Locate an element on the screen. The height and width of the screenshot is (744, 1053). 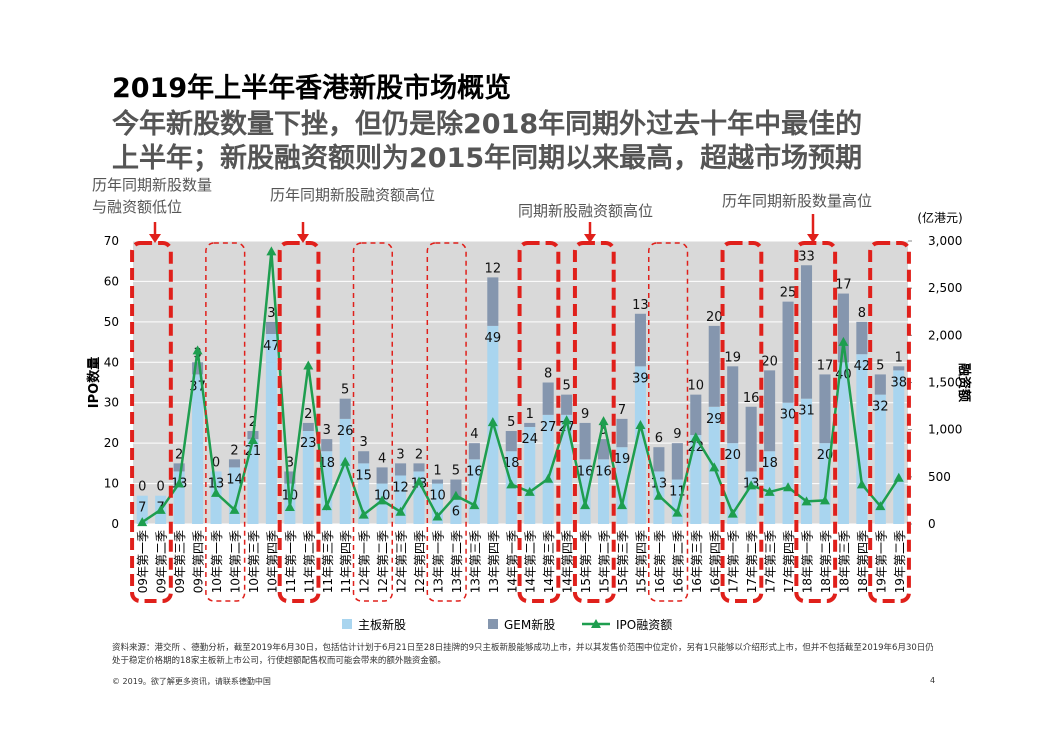
value-label: 4 is located at coordinates (474, 434).